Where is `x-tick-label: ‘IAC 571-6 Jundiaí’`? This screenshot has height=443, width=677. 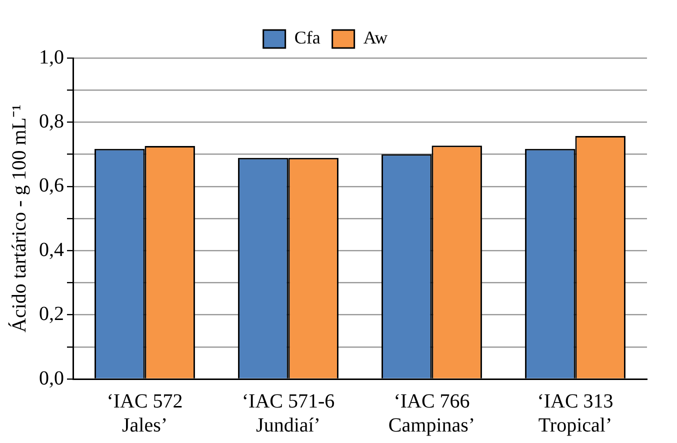 x-tick-label: ‘IAC 571-6 Jundiaí’ is located at coordinates (288, 413).